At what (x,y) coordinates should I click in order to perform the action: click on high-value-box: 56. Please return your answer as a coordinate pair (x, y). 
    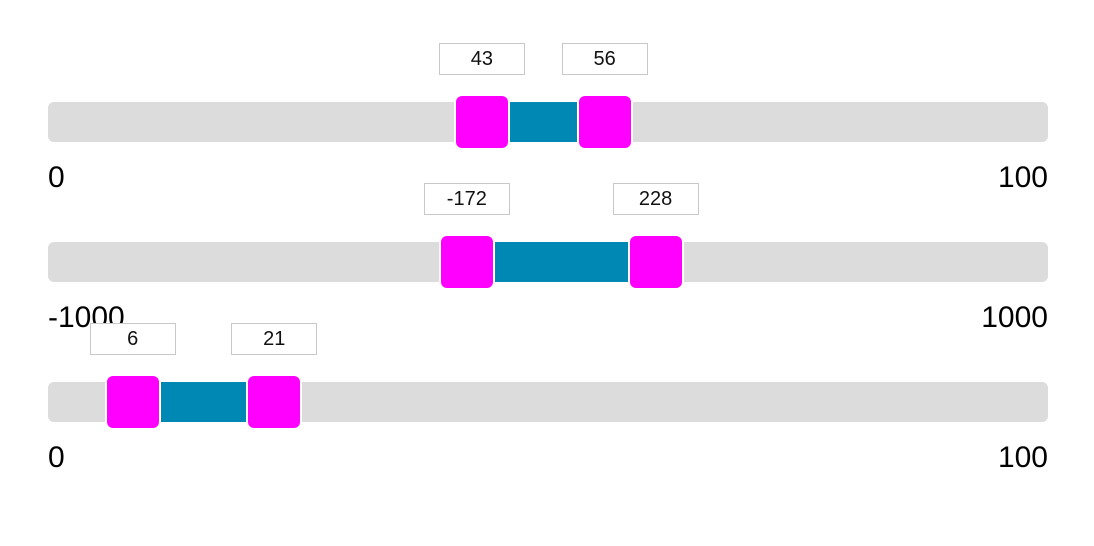
    Looking at the image, I should click on (604, 59).